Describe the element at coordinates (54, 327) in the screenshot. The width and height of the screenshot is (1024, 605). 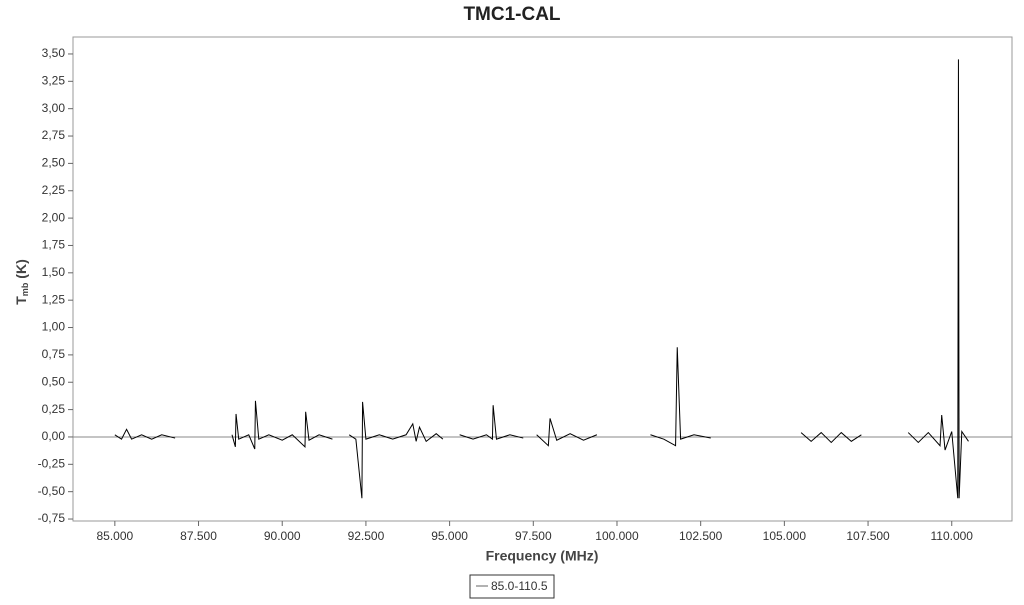
I see `y-tick-label: 1,00` at that location.